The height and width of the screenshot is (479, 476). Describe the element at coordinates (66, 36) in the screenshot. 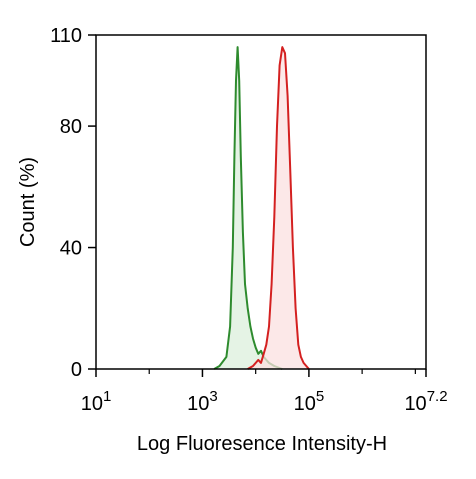

I see `y-tick-label: 110` at that location.